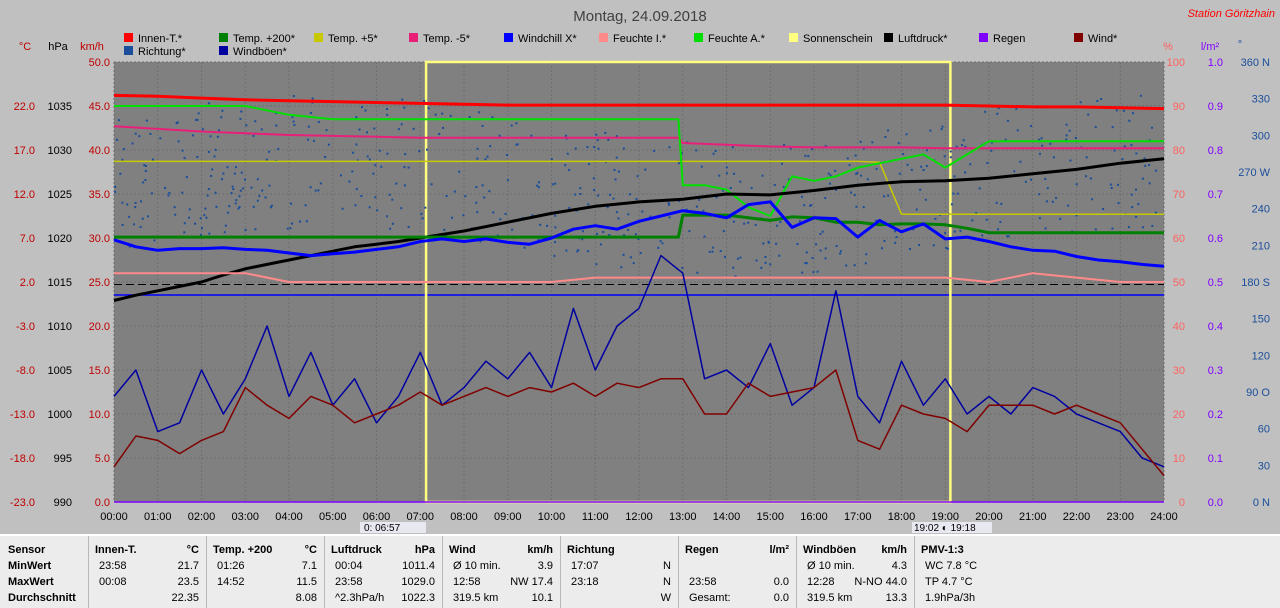  What do you see at coordinates (393, 527) in the screenshot?
I see `sunrise-label-bg` at bounding box center [393, 527].